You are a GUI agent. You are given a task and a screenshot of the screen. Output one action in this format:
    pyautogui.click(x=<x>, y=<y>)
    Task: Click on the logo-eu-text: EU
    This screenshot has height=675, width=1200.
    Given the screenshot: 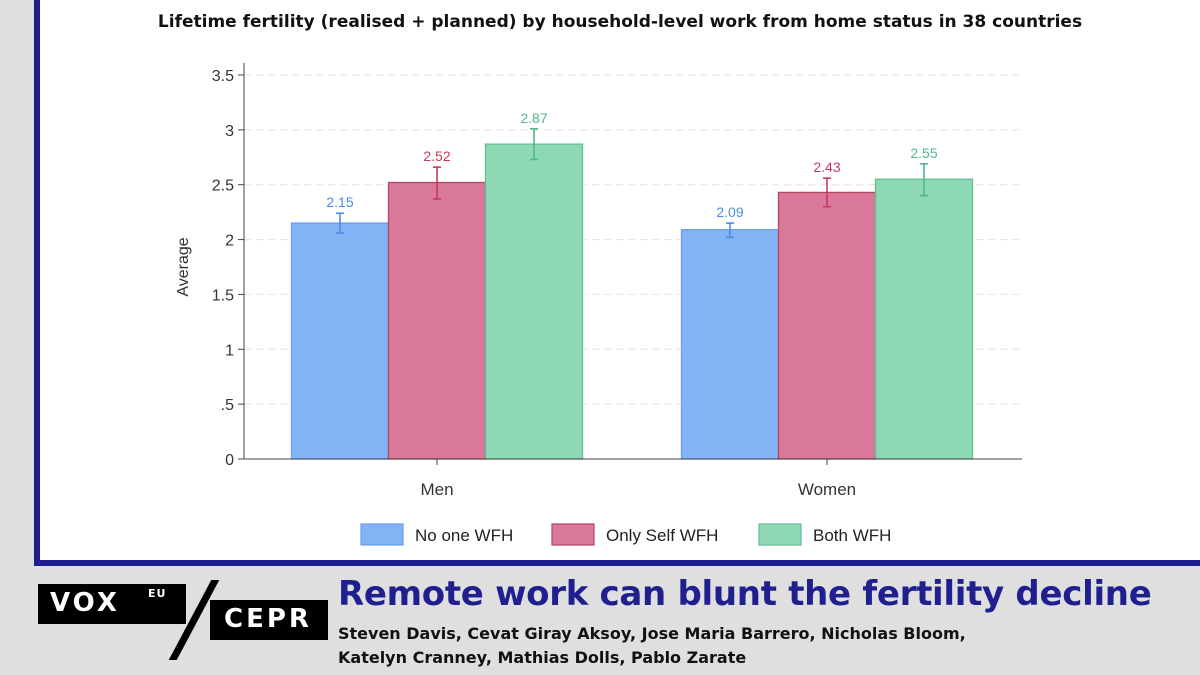 What is the action you would take?
    pyautogui.click(x=157, y=593)
    